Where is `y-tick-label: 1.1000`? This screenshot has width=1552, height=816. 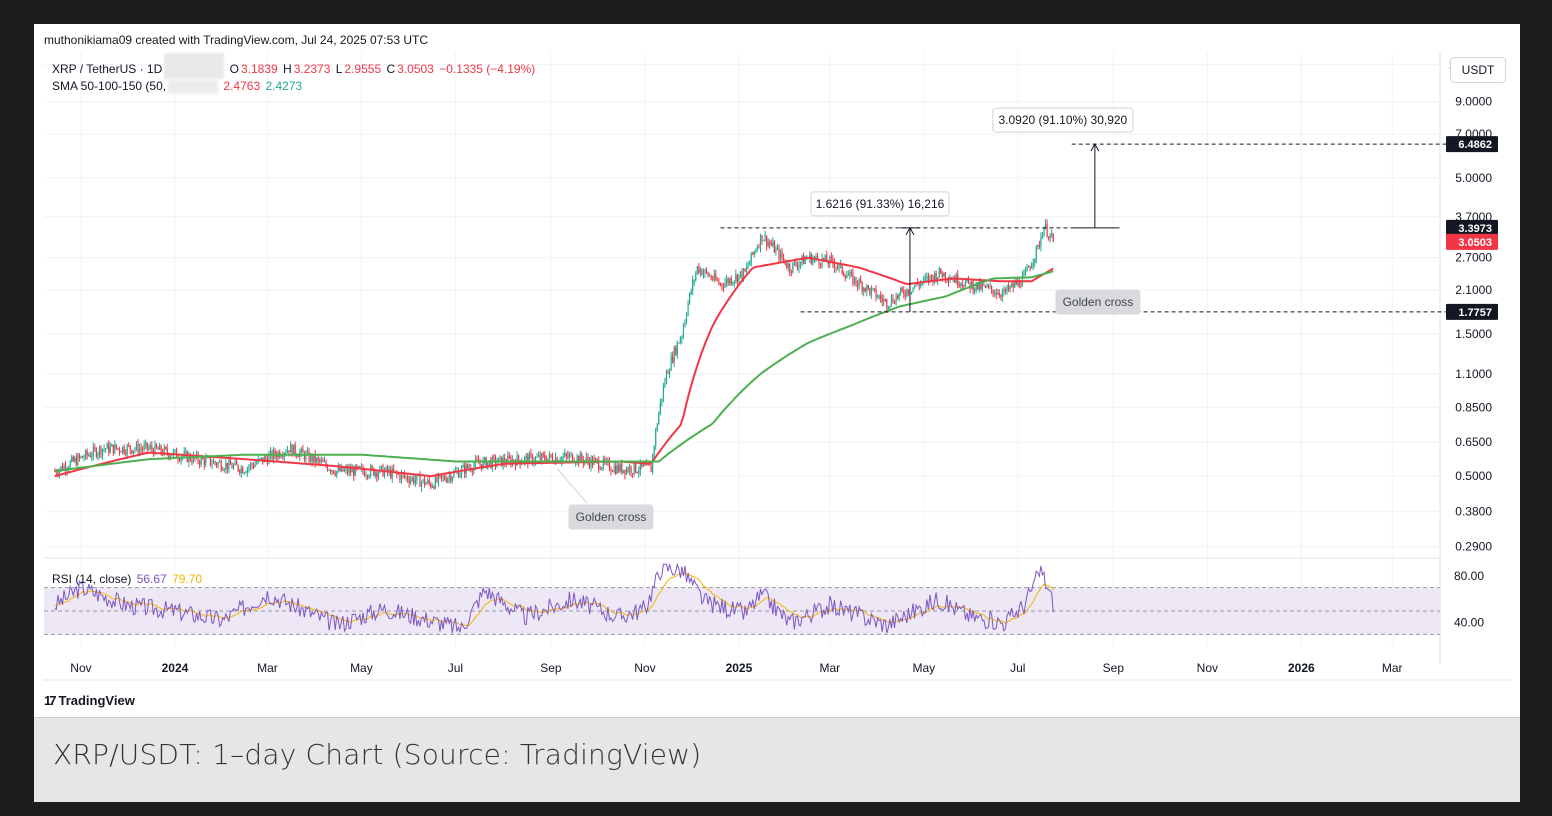 y-tick-label: 1.1000 is located at coordinates (1473, 374).